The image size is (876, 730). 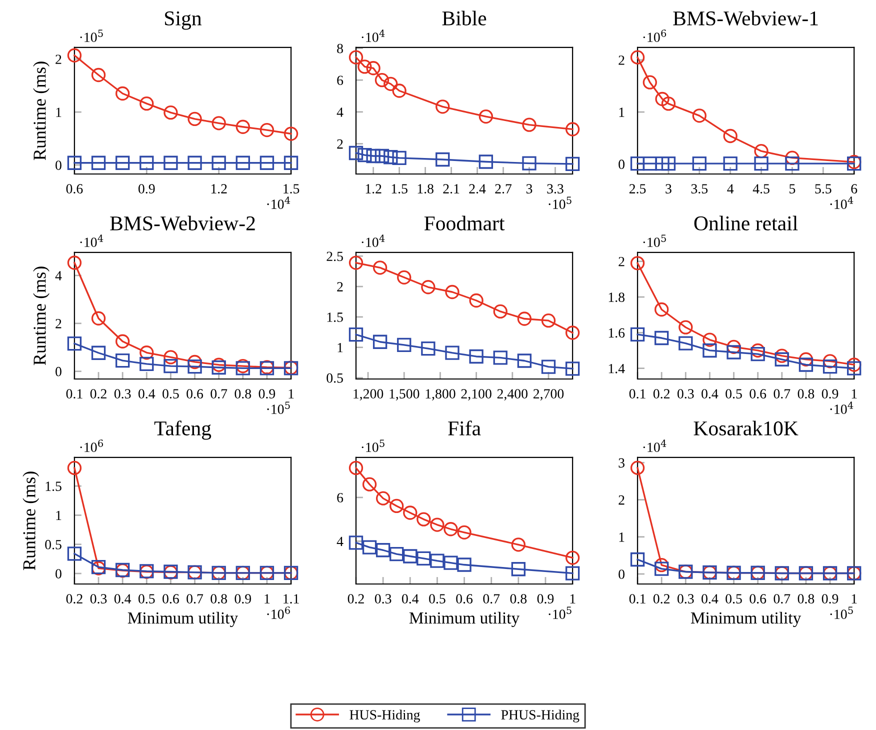 I want to click on chart-title: Tafeng, so click(x=183, y=430).